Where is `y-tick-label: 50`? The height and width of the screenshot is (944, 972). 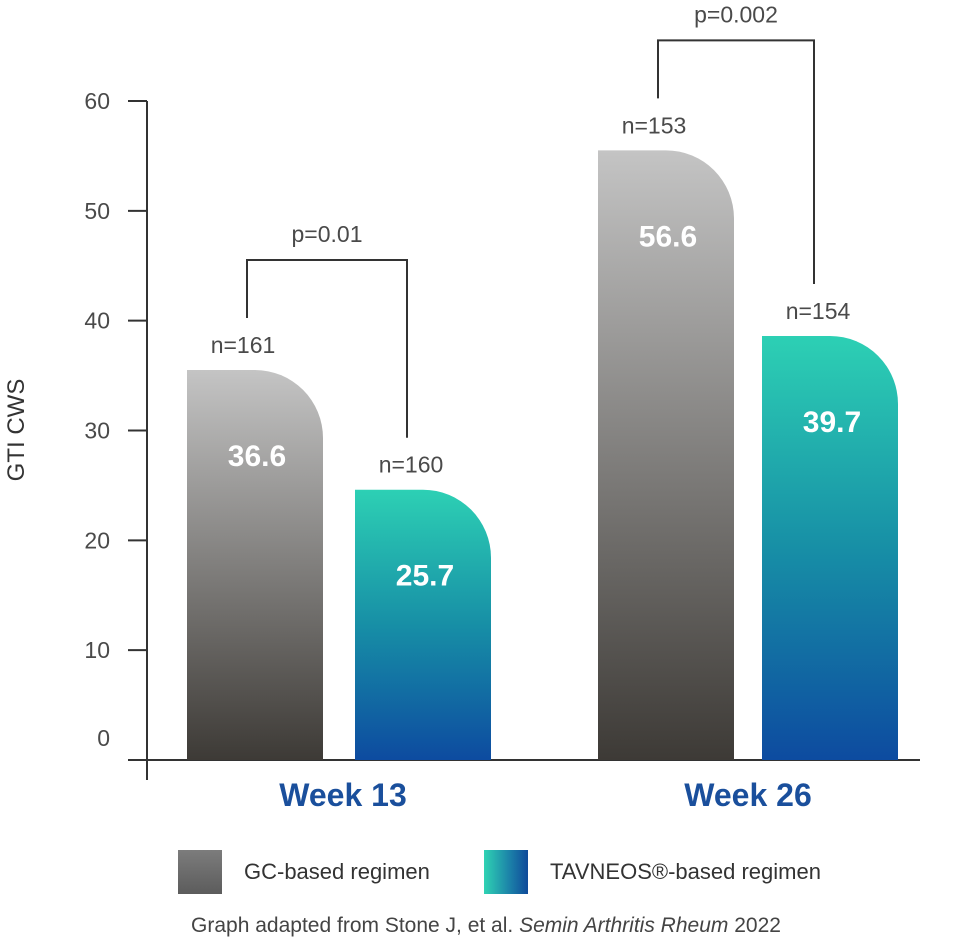 y-tick-label: 50 is located at coordinates (97, 211).